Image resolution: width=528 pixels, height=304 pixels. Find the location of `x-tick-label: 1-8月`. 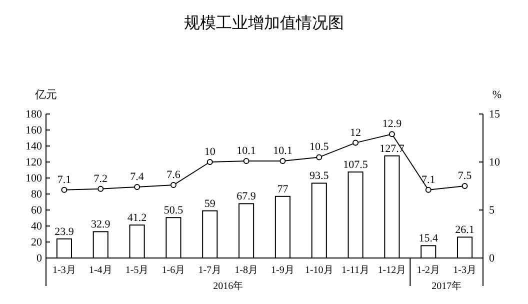

x-tick-label: 1-8月 is located at coordinates (246, 270).